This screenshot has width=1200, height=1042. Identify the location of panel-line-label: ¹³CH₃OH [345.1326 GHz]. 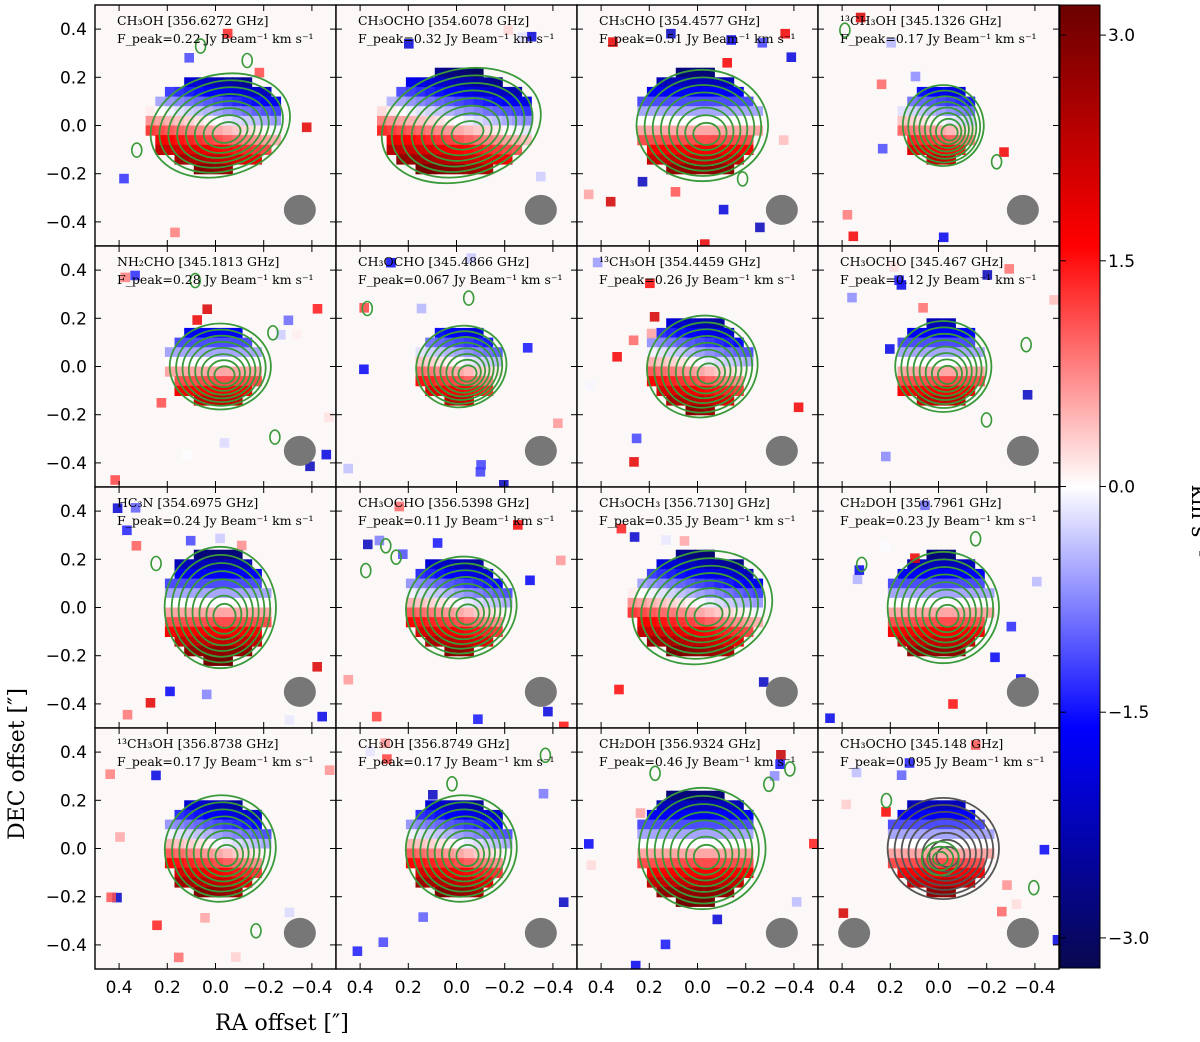
(920, 20).